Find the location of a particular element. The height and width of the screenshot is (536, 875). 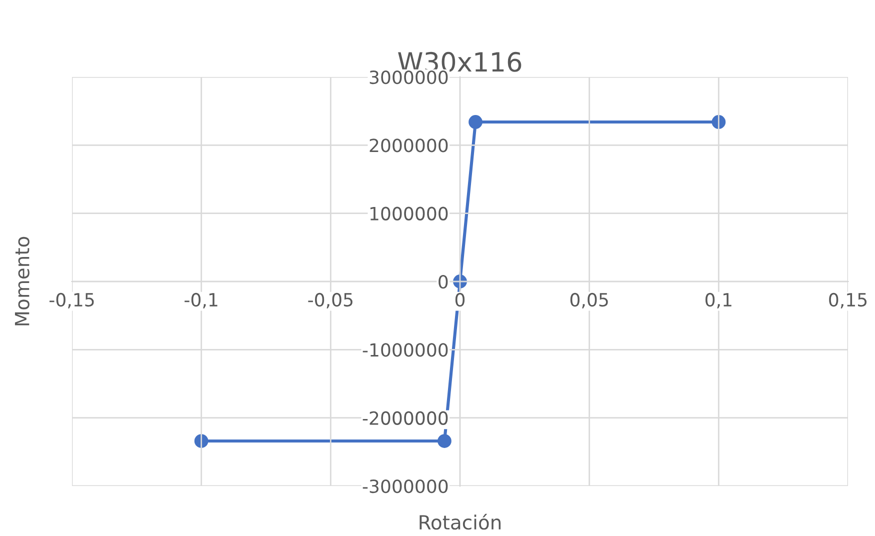

x-tick-label: 0 is located at coordinates (460, 299).